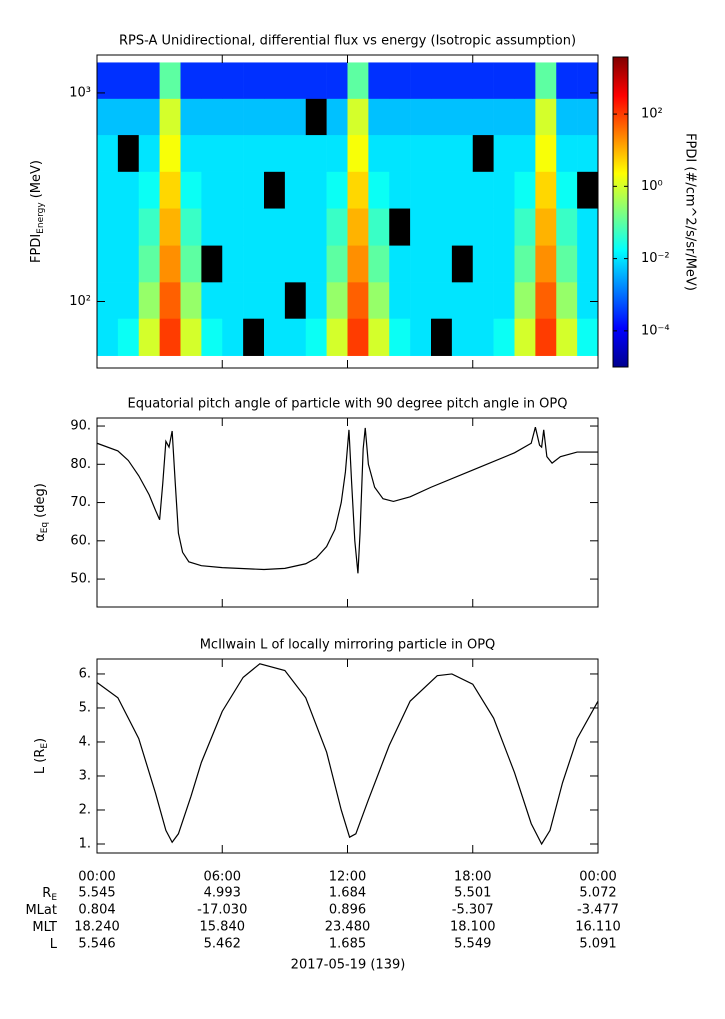  I want to click on y-axis-label-part: FPDI, so click(36, 248).